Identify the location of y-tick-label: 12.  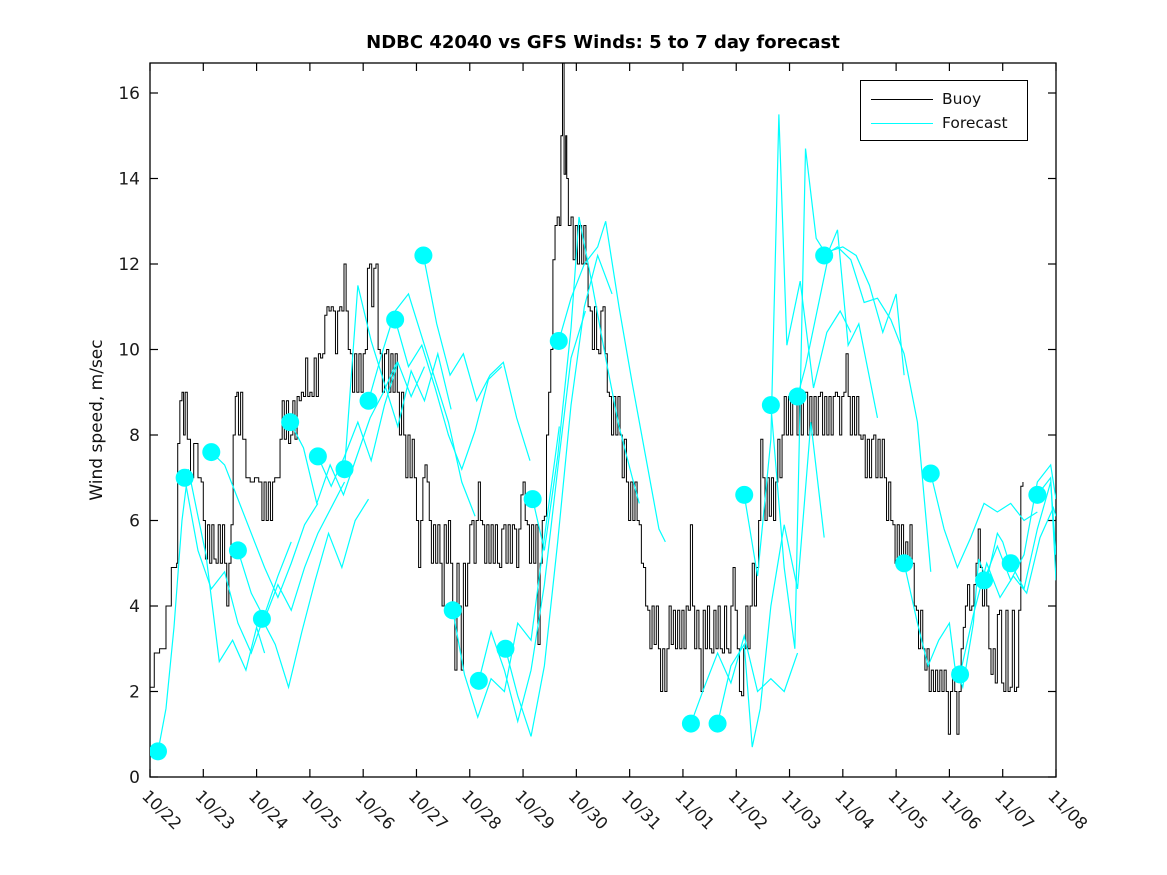
(129, 265).